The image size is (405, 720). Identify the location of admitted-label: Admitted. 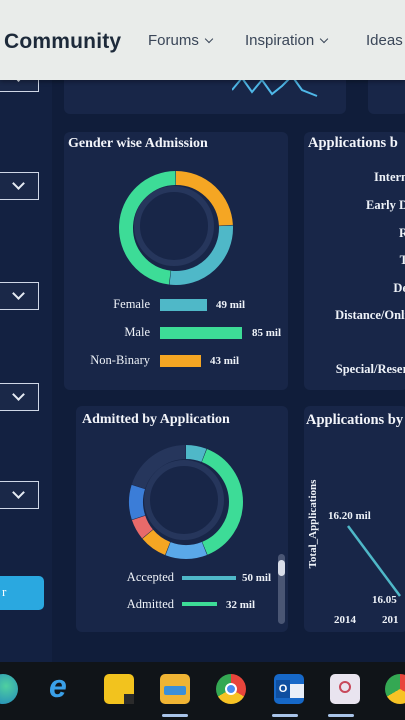
(150, 604).